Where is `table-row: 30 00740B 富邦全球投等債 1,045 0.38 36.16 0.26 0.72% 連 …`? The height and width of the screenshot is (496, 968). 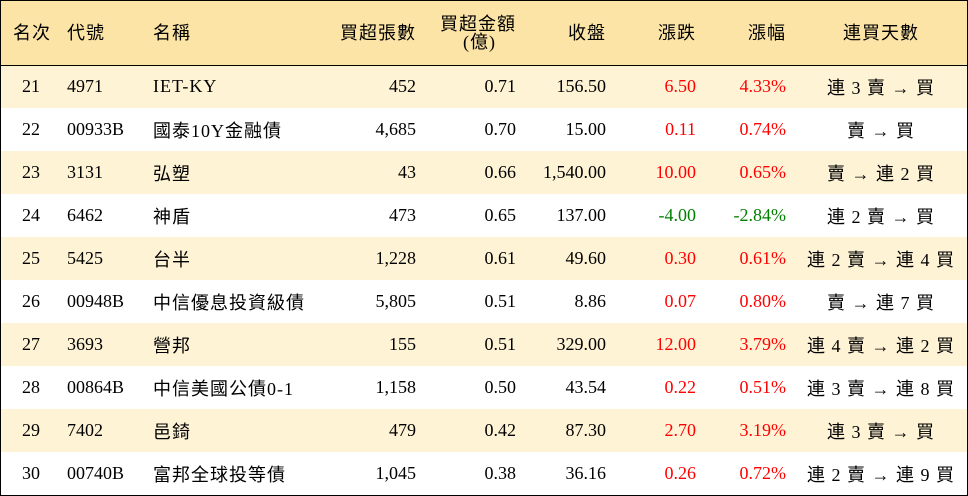
table-row: 30 00740B 富邦全球投等債 1,045 0.38 36.16 0.26 0.72% 連 … is located at coordinates (484, 473).